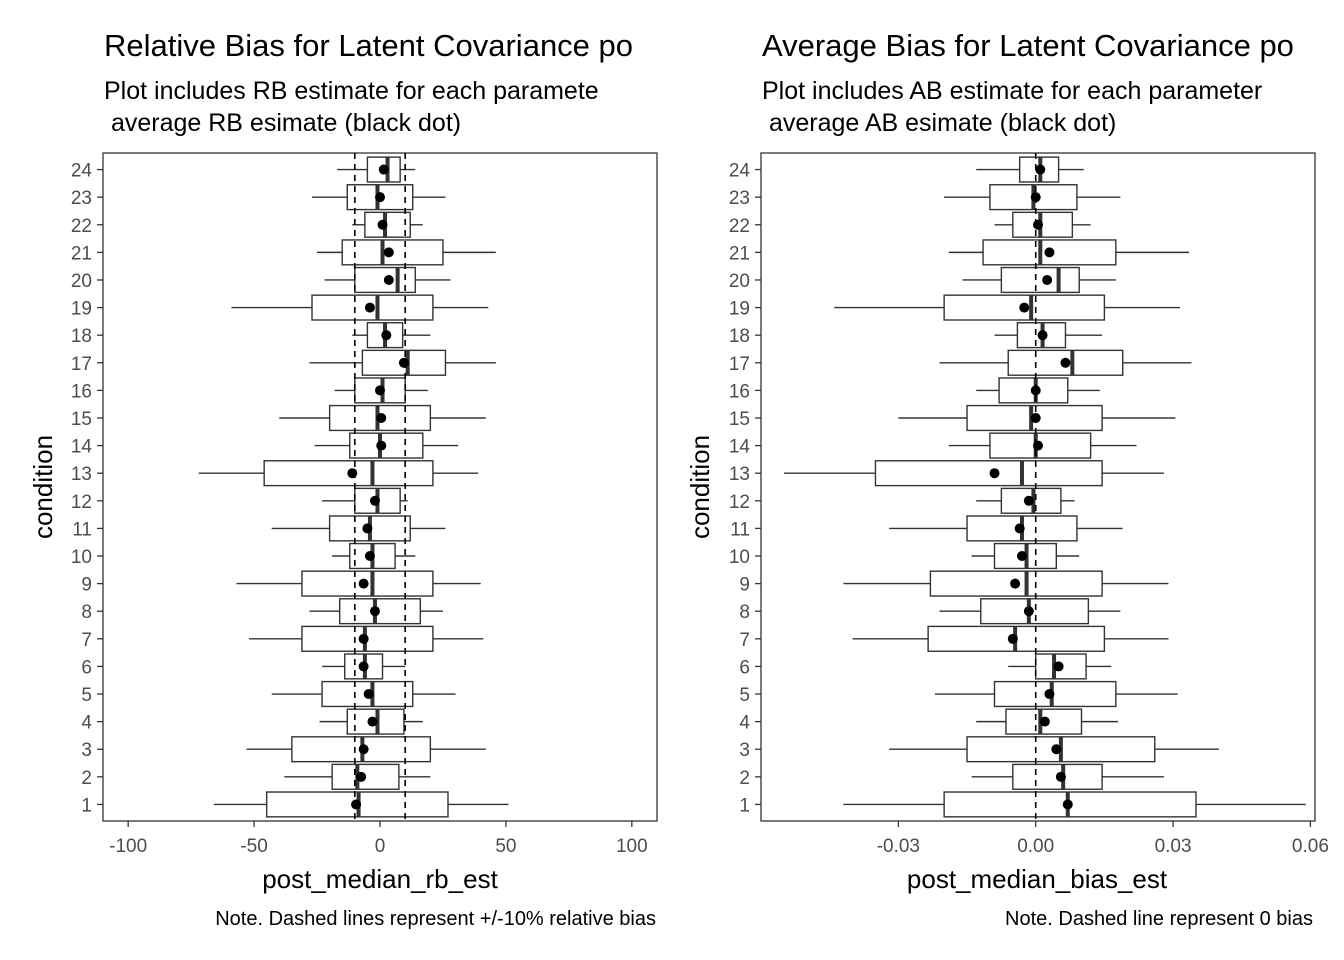 Image resolution: width=1344 pixels, height=960 pixels. What do you see at coordinates (744, 585) in the screenshot?
I see `ab-y-tick-label: 9` at bounding box center [744, 585].